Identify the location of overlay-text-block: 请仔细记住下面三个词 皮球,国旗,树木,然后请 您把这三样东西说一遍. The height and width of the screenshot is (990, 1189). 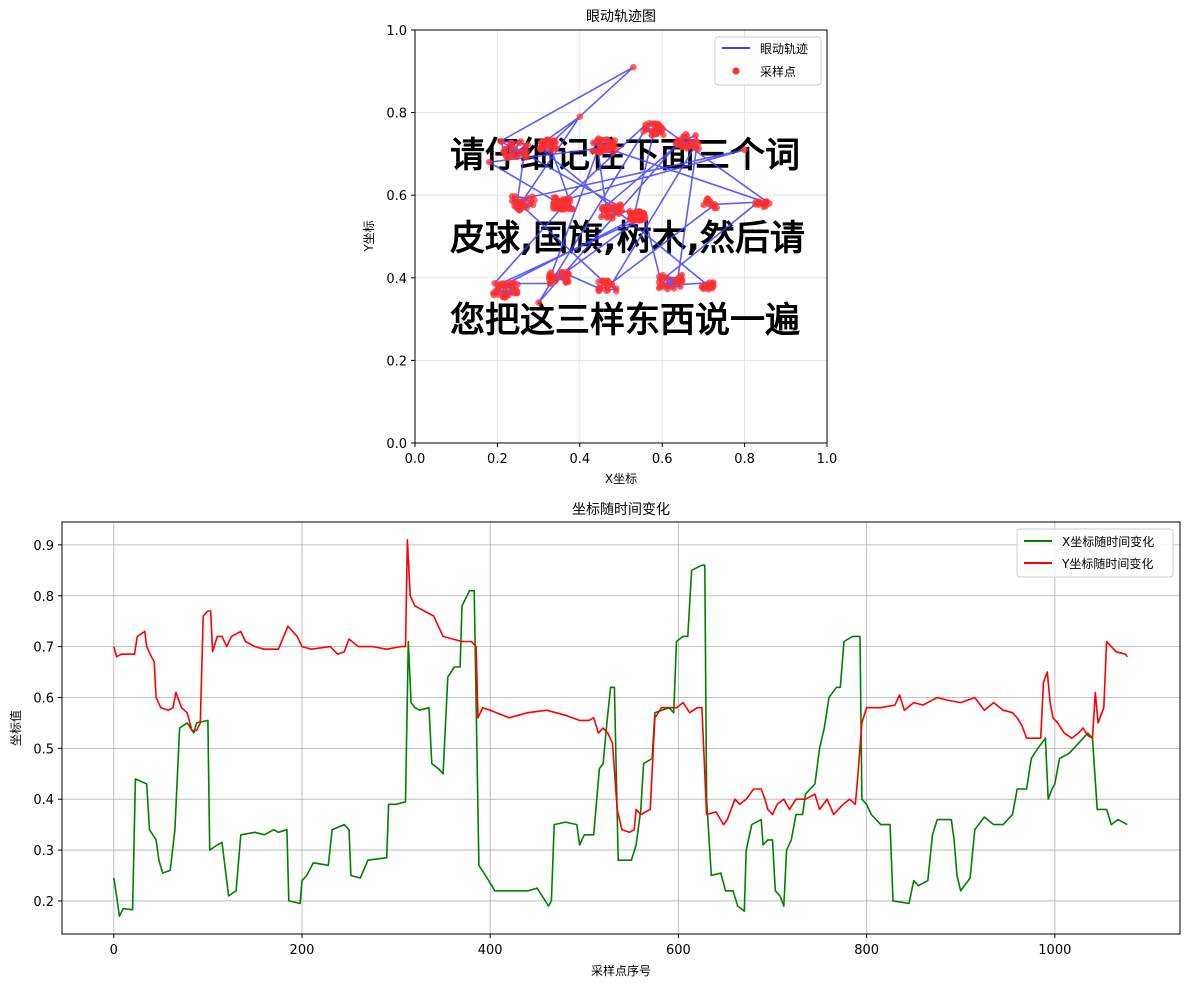
(627, 238).